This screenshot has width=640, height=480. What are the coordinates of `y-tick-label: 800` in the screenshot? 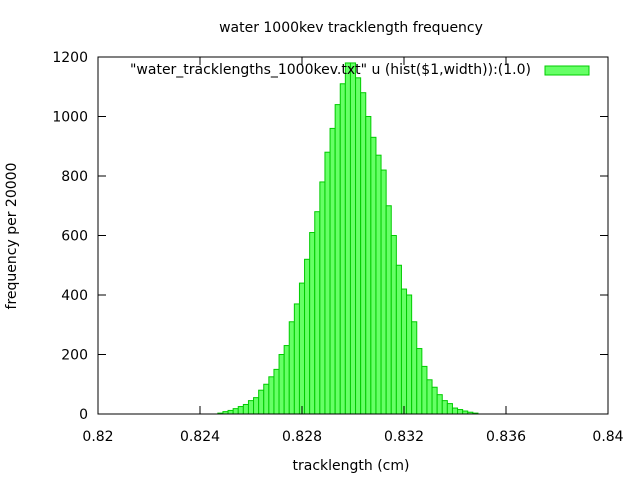 It's located at (74, 177).